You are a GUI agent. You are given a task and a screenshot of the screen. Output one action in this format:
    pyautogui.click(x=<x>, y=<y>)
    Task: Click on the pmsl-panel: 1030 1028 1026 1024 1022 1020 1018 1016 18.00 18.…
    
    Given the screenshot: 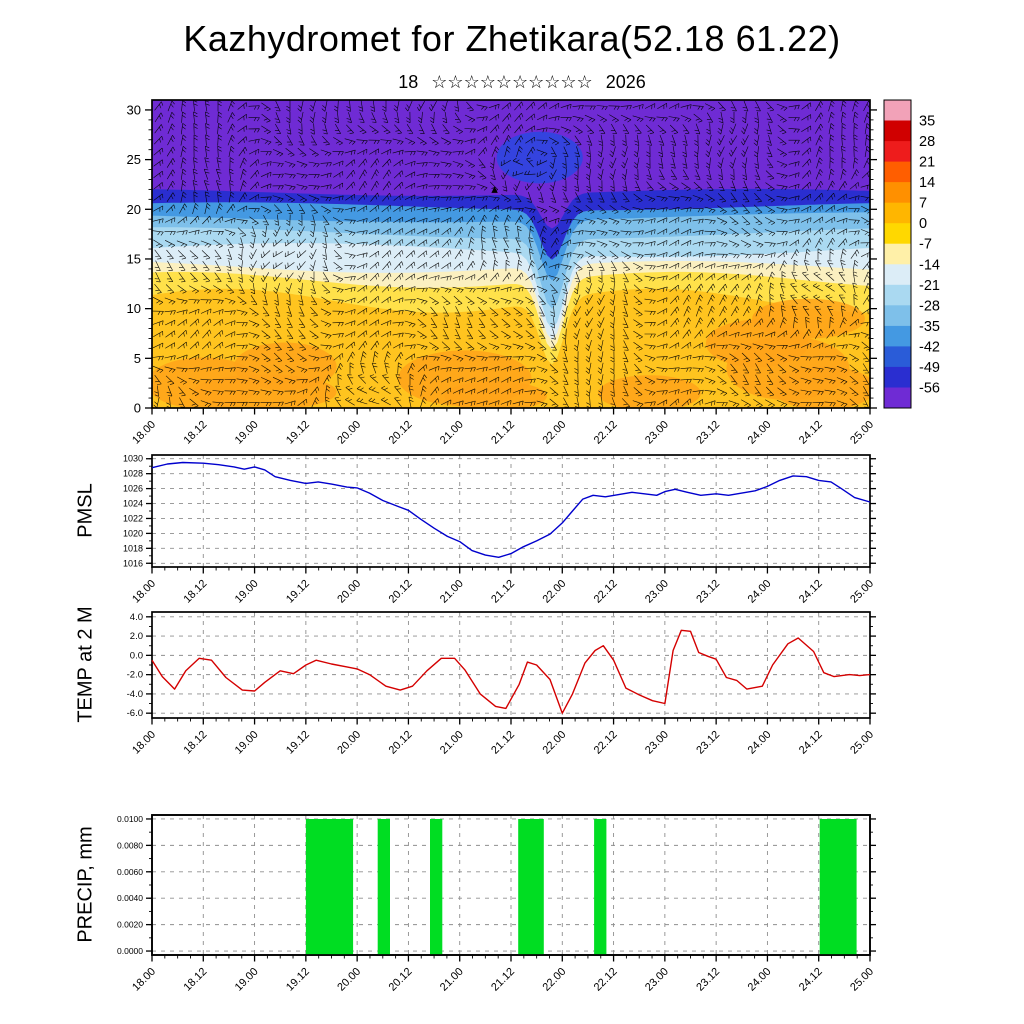 What is the action you would take?
    pyautogui.click(x=499, y=530)
    